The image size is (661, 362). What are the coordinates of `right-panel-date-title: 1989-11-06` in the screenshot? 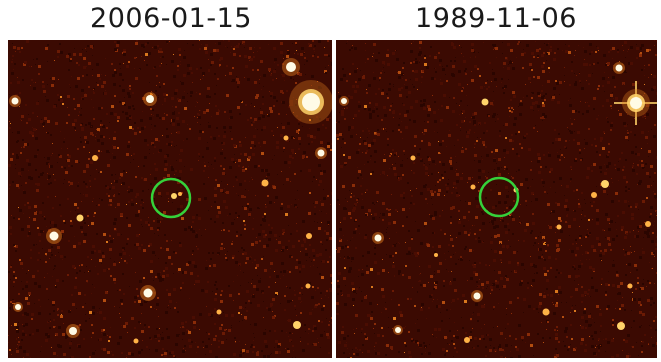 It's located at (496, 18).